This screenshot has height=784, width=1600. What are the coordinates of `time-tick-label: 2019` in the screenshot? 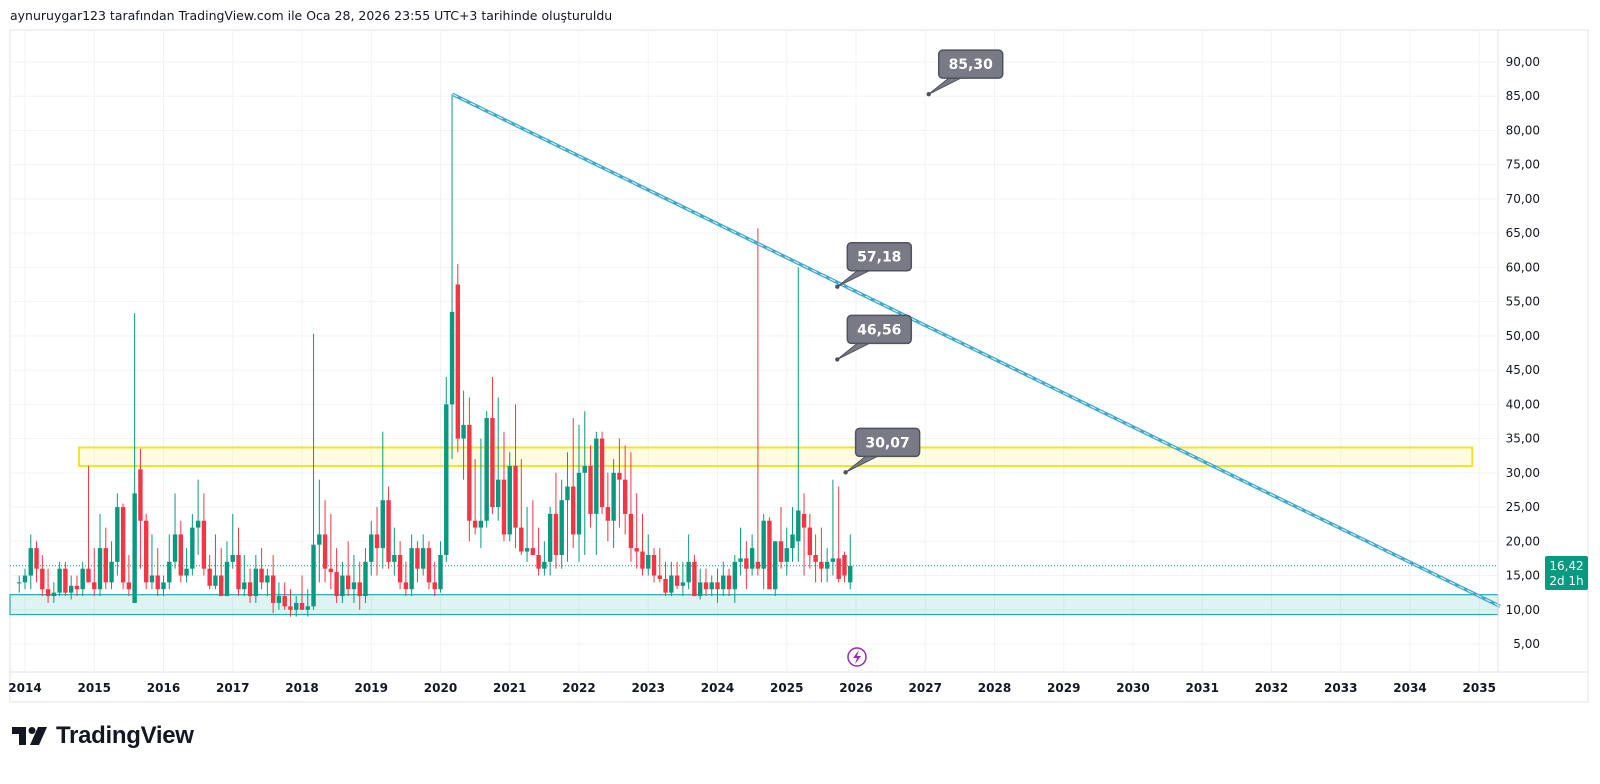 It's located at (371, 688).